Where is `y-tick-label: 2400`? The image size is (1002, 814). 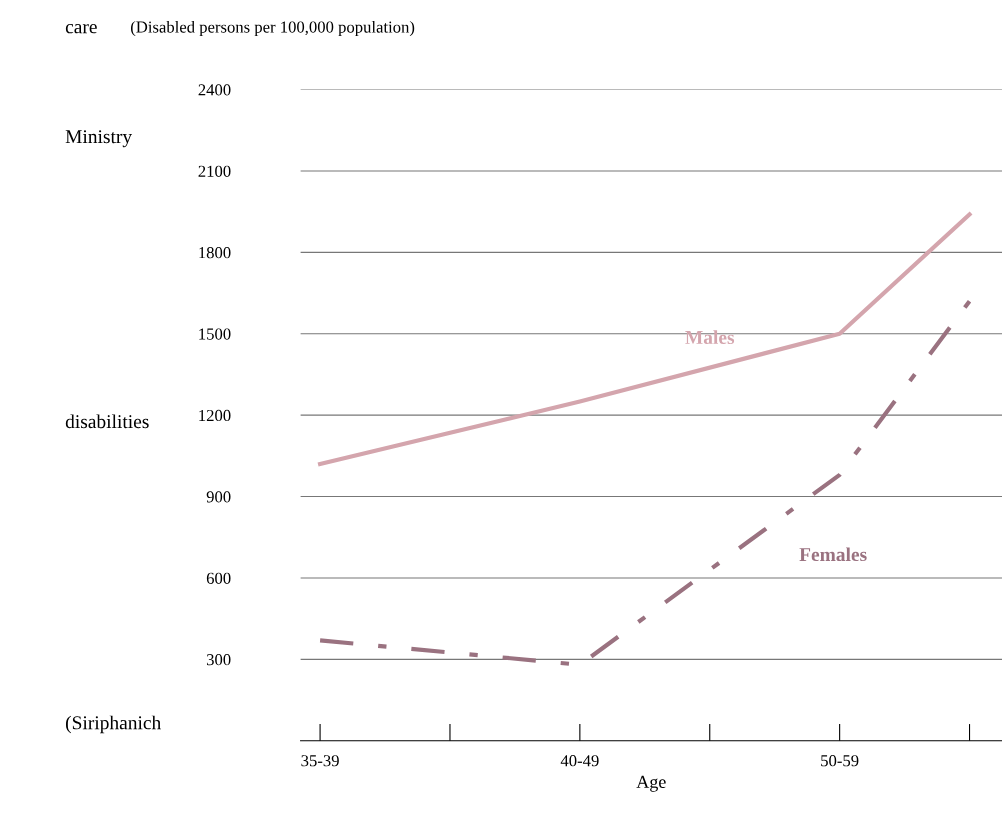
y-tick-label: 2400 is located at coordinates (214, 90).